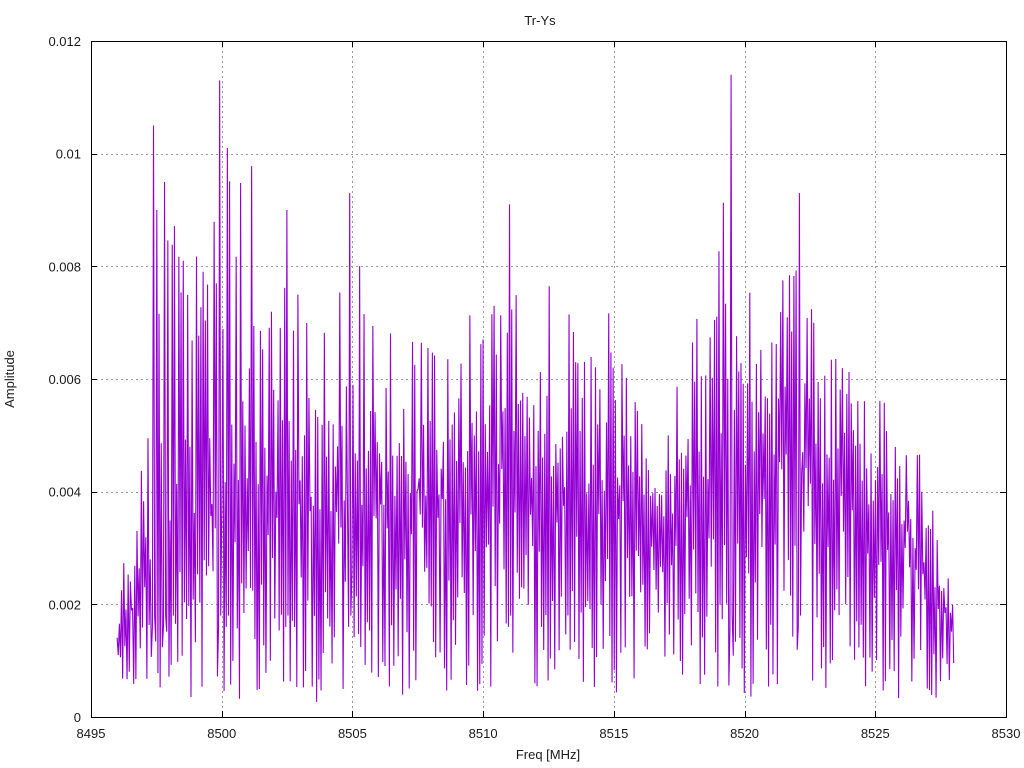  Describe the element at coordinates (540, 20) in the screenshot. I see `chart-title: Tr-Ys` at that location.